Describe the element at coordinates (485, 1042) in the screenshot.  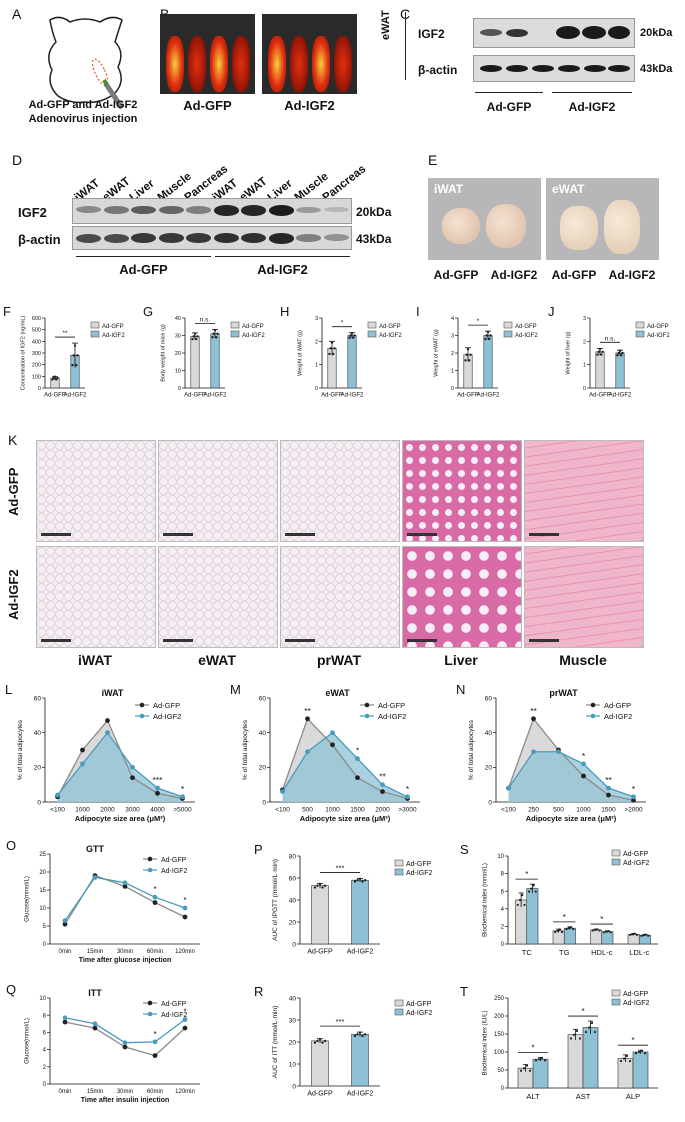
I see `y-axis-label: Biochemical index (IU/L)` at that location.